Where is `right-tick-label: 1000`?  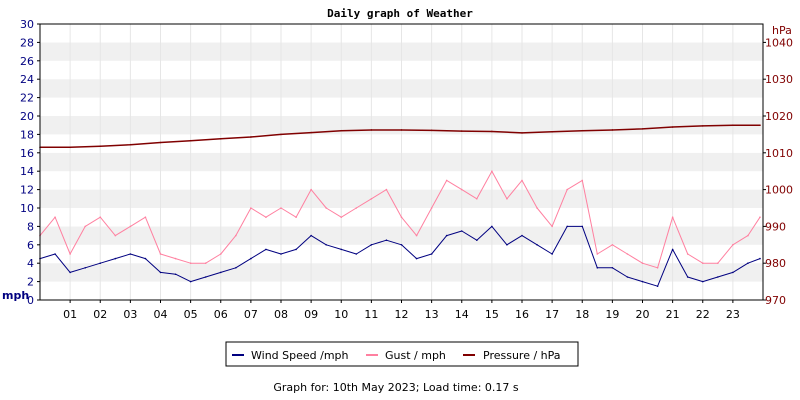 right-tick-label: 1000 is located at coordinates (779, 190).